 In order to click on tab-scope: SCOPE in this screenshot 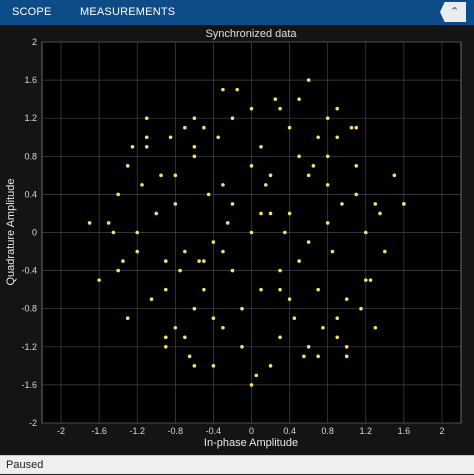, I will do `click(32, 12)`.